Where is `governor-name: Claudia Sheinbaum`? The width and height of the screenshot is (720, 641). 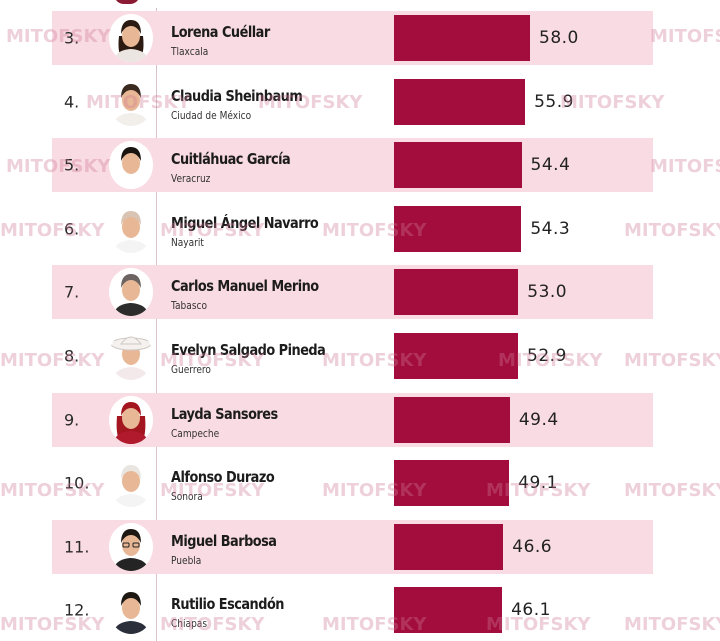 governor-name: Claudia Sheinbaum is located at coordinates (237, 95).